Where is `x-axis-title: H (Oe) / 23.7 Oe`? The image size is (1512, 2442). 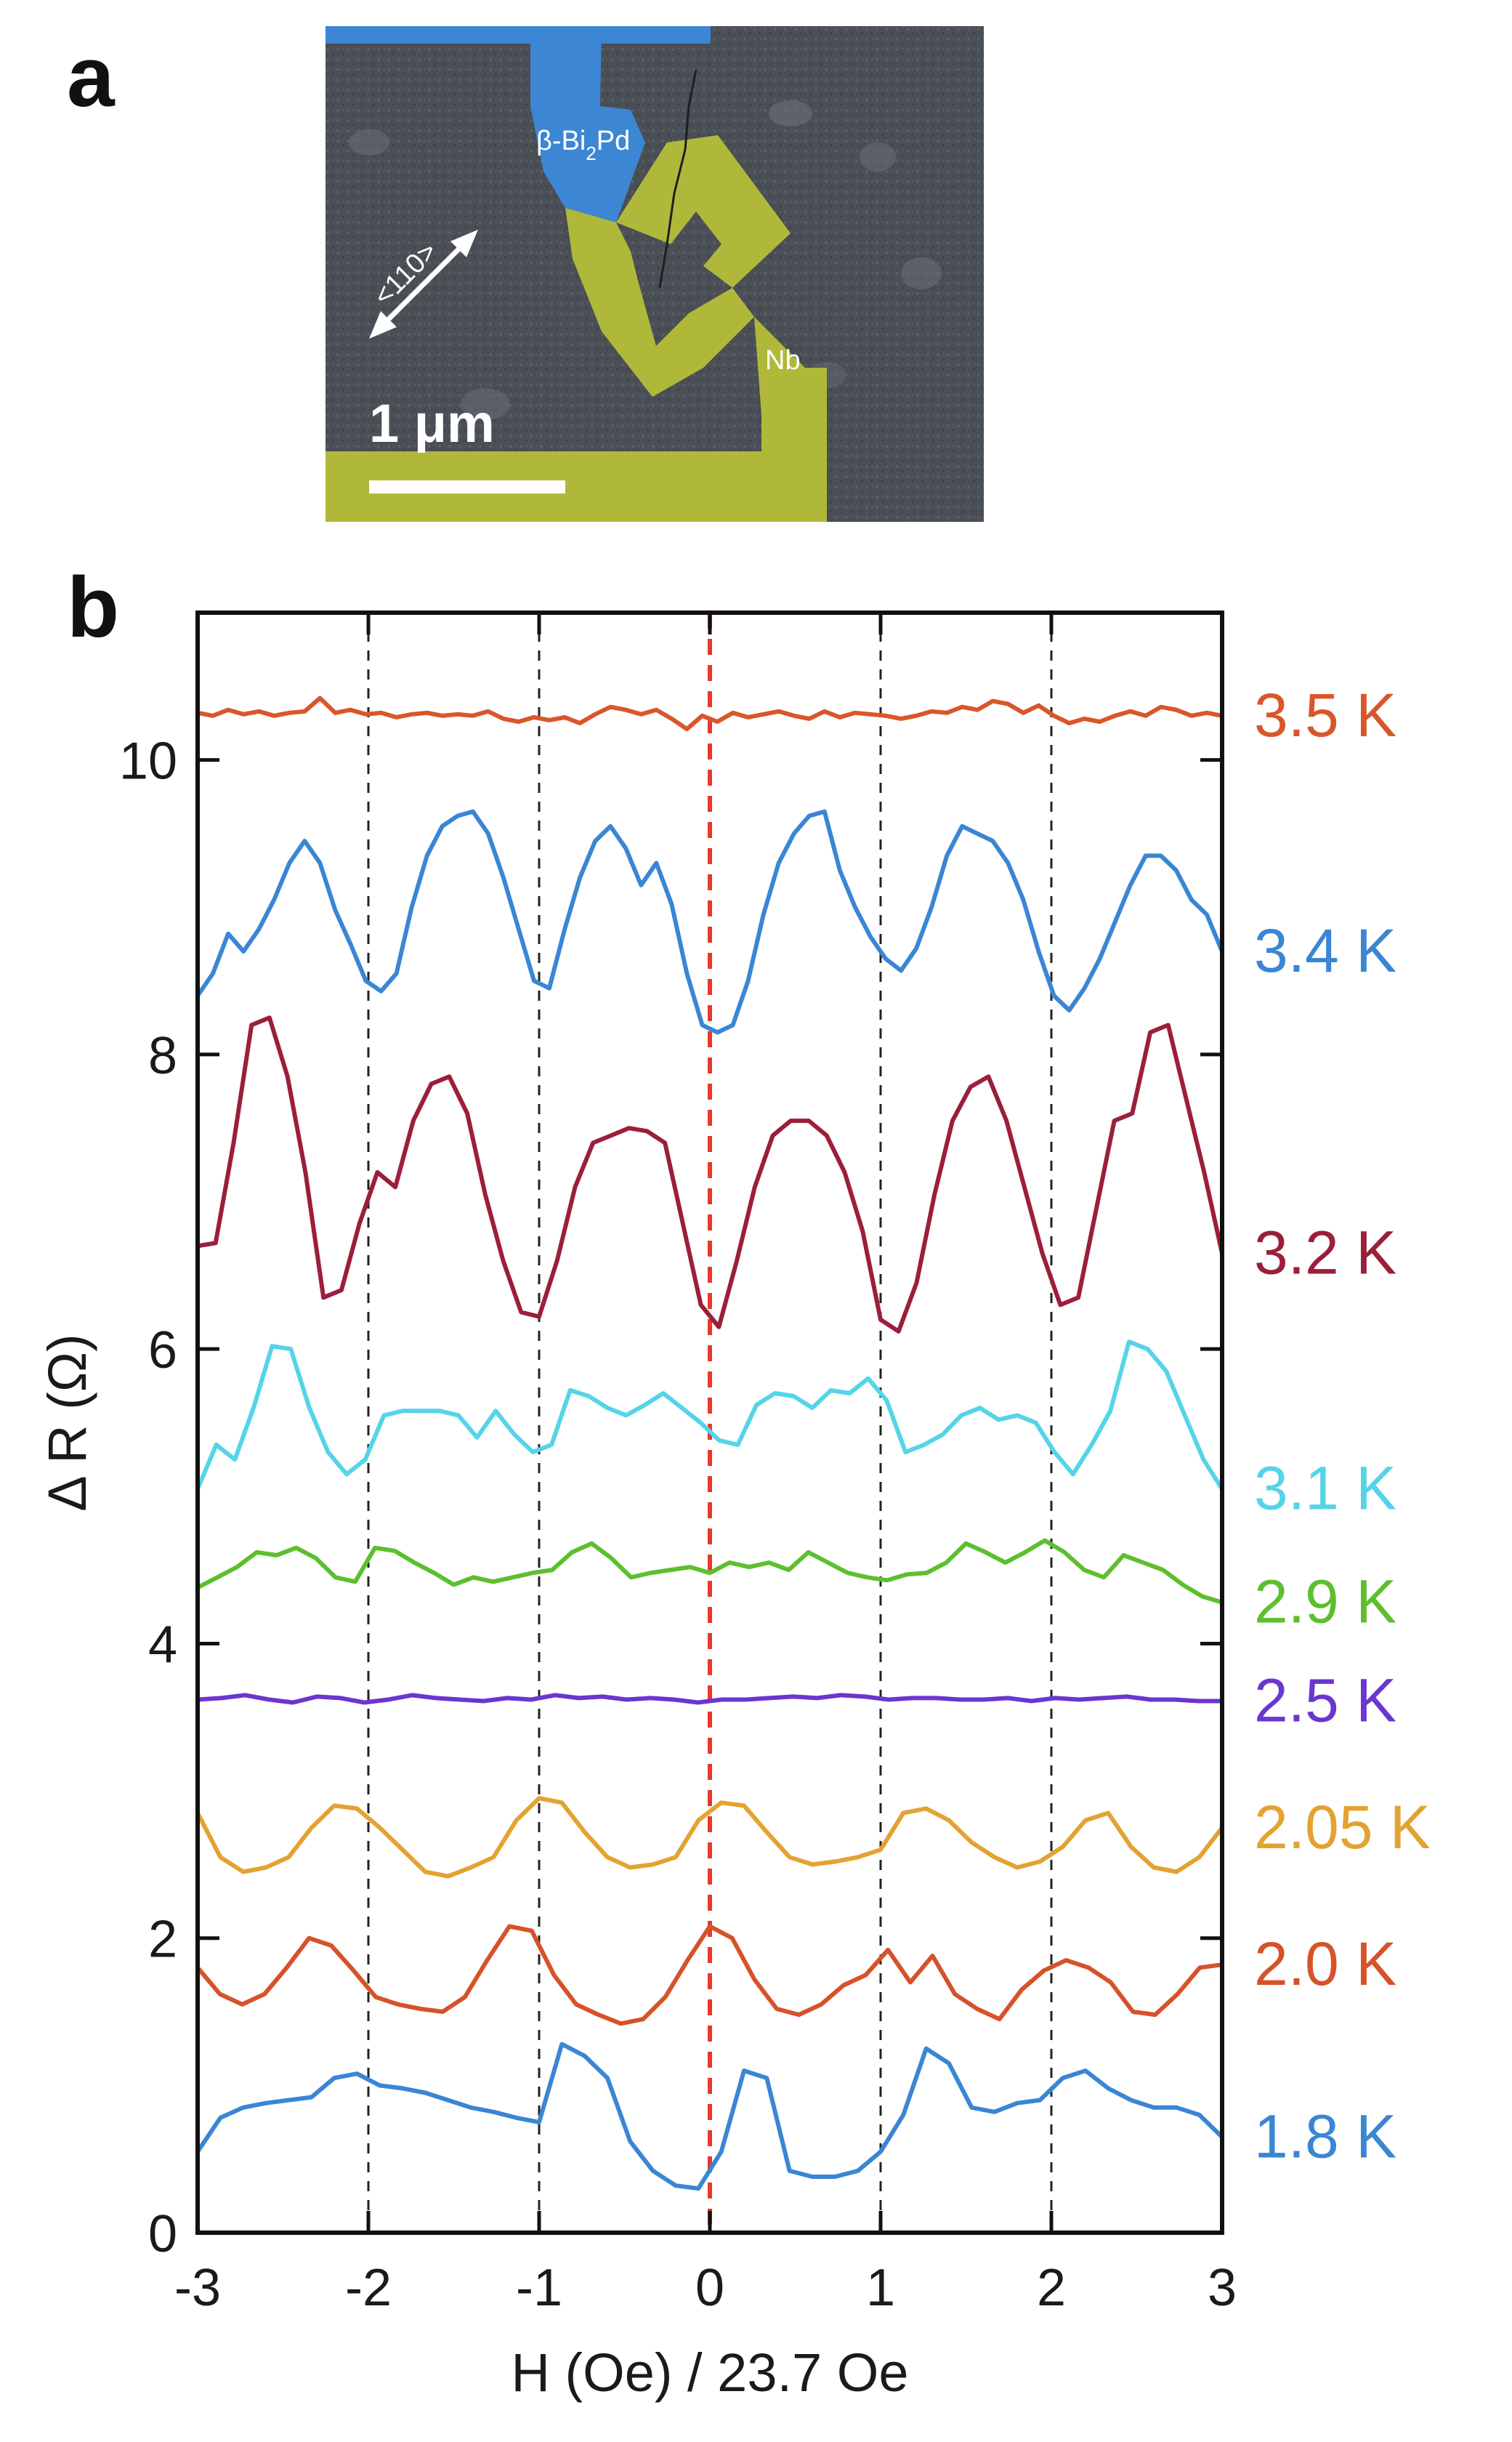
x-axis-title: H (Oe) / 23.7 Oe is located at coordinates (711, 2372).